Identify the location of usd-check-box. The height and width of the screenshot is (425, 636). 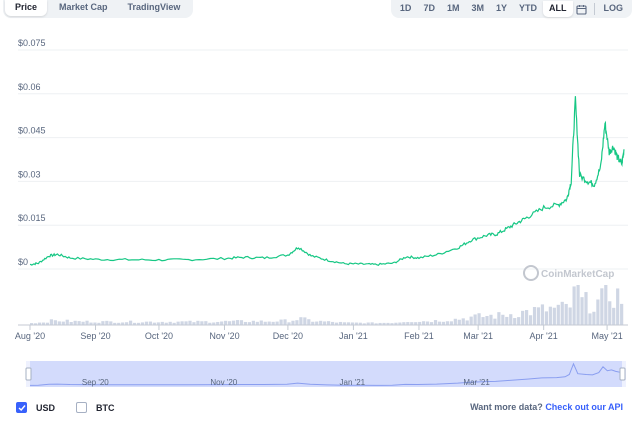
(21, 407).